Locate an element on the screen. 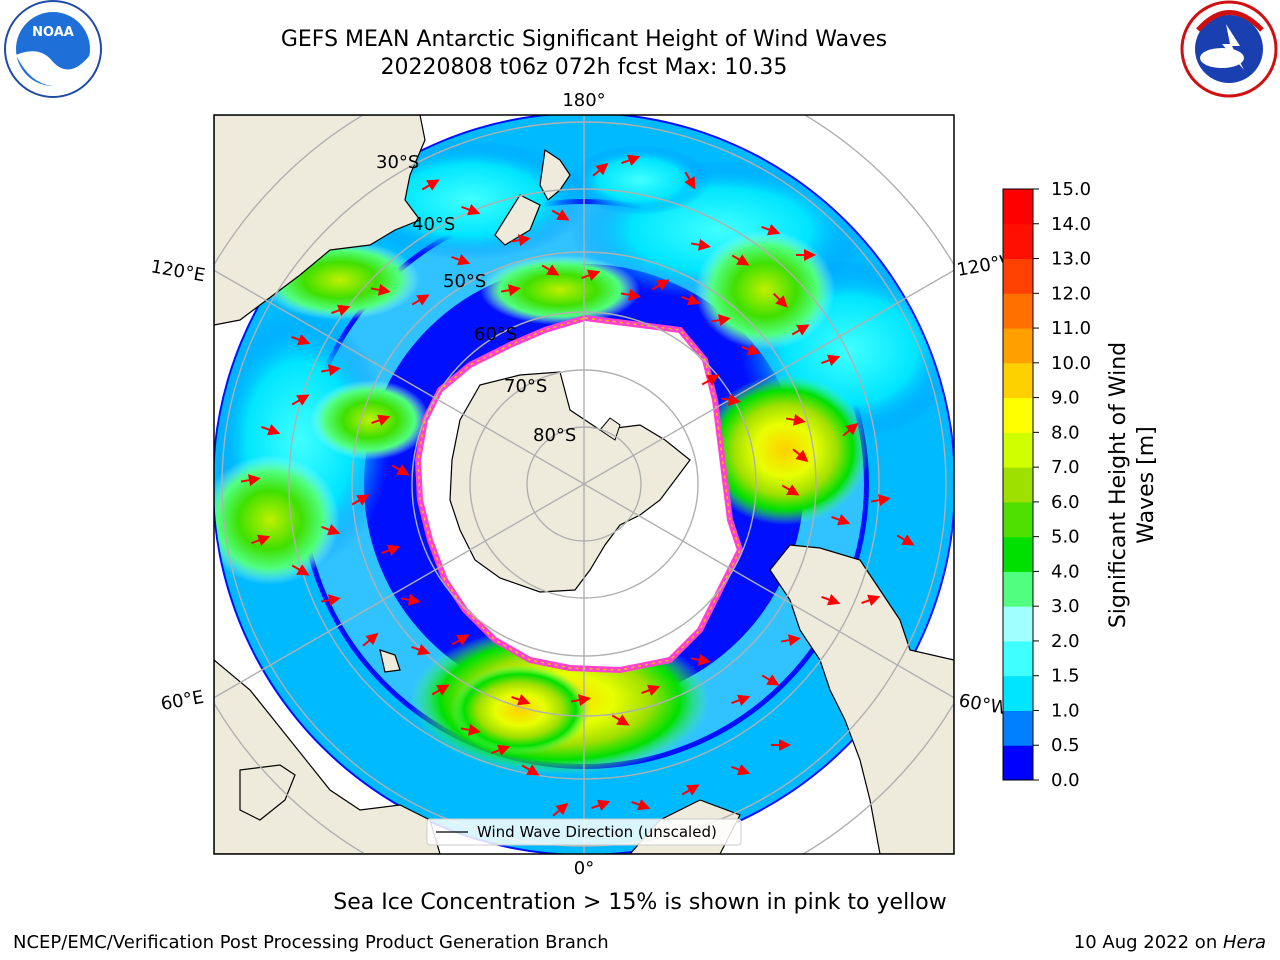  latitude-labels: 30°S 40°S 50°S 60°S 70°S 80°S is located at coordinates (476, 299).